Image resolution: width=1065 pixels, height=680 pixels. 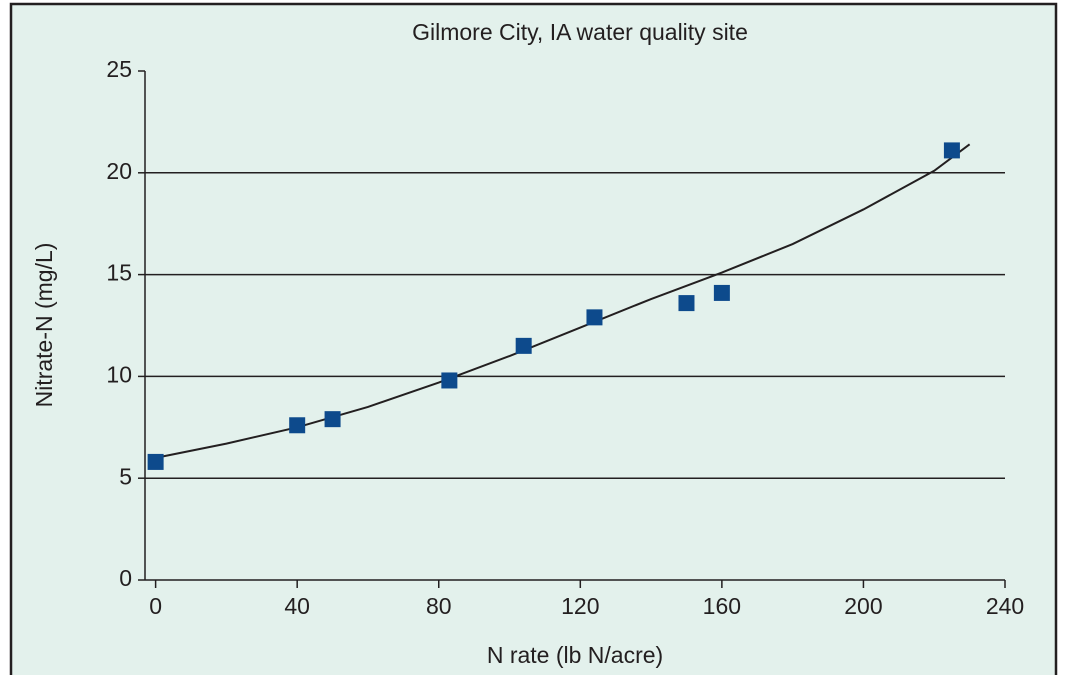 I want to click on y-tick-label: 25, so click(x=119, y=69).